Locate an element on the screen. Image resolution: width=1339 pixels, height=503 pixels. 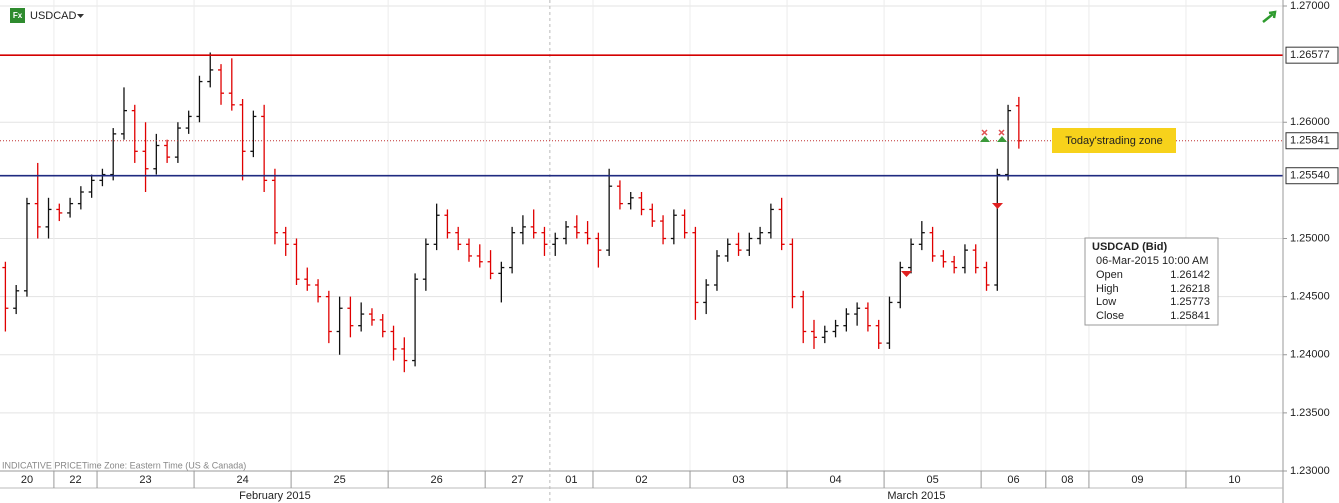
symbol: USDCAD is located at coordinates (53, 16).